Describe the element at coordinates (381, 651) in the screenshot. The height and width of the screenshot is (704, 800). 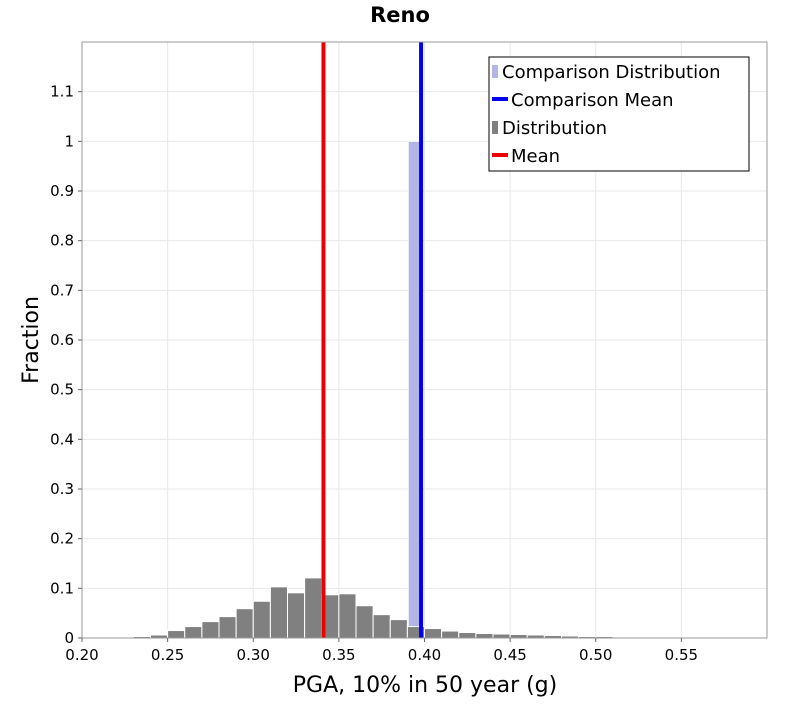
I see `x-axis-ticks: 0.20 0.25 0.30 0.35 0.40 0.45 0.50 0.55` at that location.